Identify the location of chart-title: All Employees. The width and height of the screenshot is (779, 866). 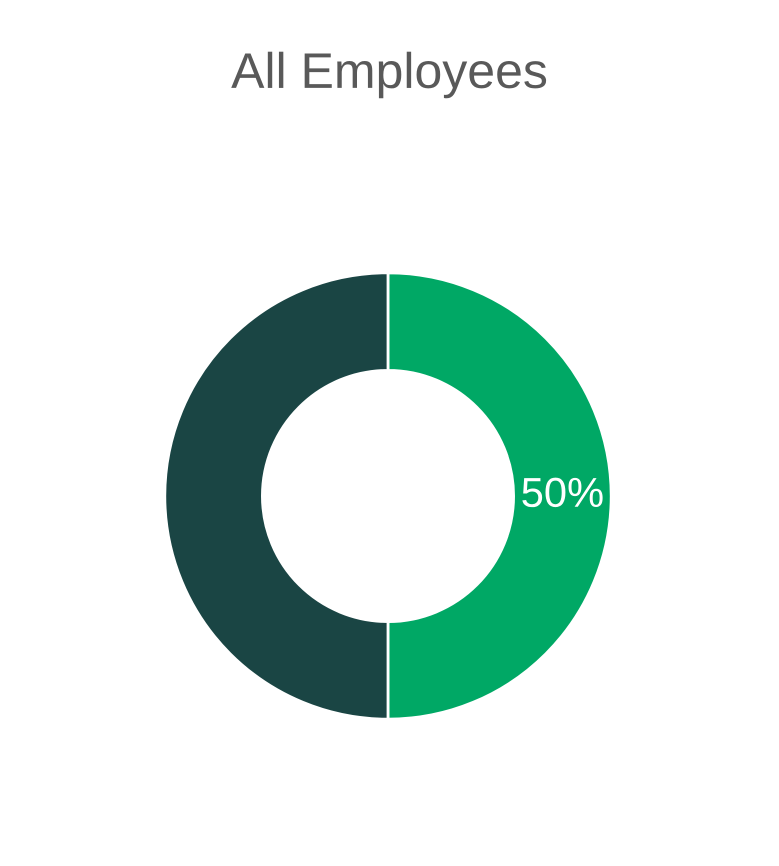
(388, 75).